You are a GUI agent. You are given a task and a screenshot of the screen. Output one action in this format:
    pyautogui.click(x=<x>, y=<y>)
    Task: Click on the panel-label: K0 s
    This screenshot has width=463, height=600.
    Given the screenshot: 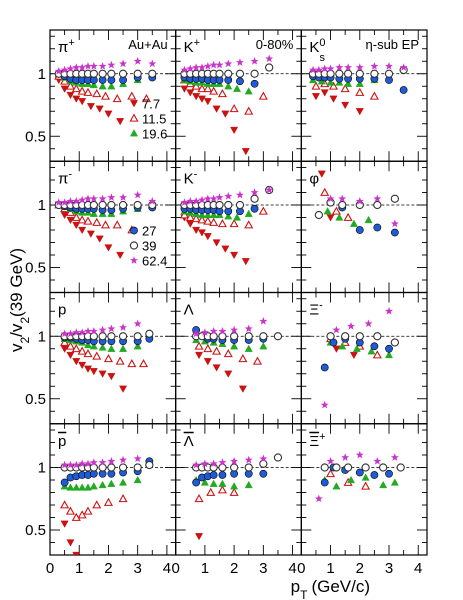 What is the action you would take?
    pyautogui.click(x=317, y=50)
    